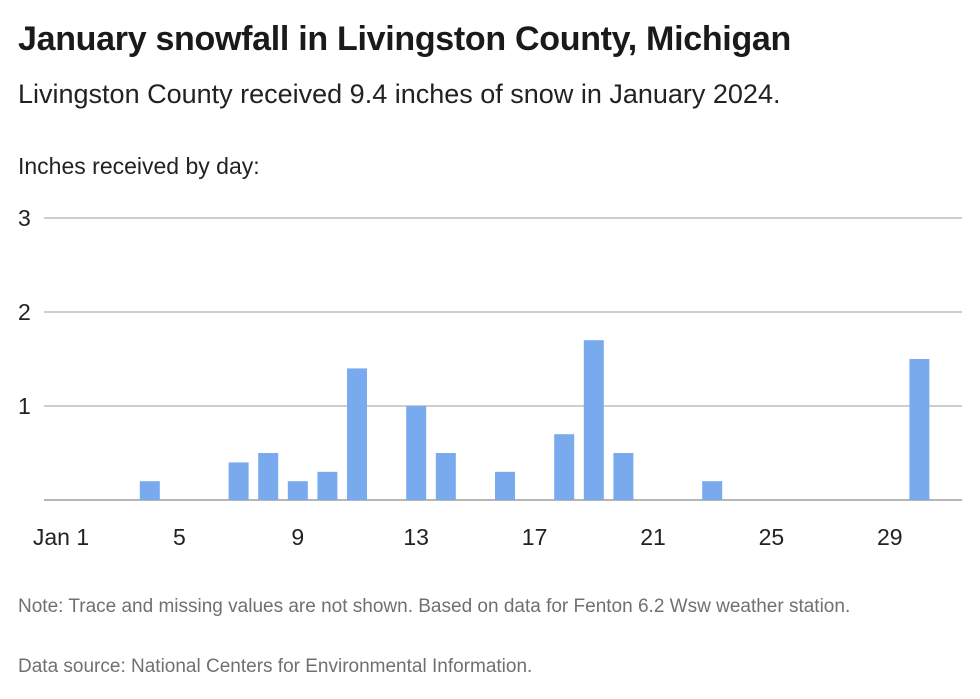 The height and width of the screenshot is (699, 980). What do you see at coordinates (297, 537) in the screenshot?
I see `x-tick-label: 9` at bounding box center [297, 537].